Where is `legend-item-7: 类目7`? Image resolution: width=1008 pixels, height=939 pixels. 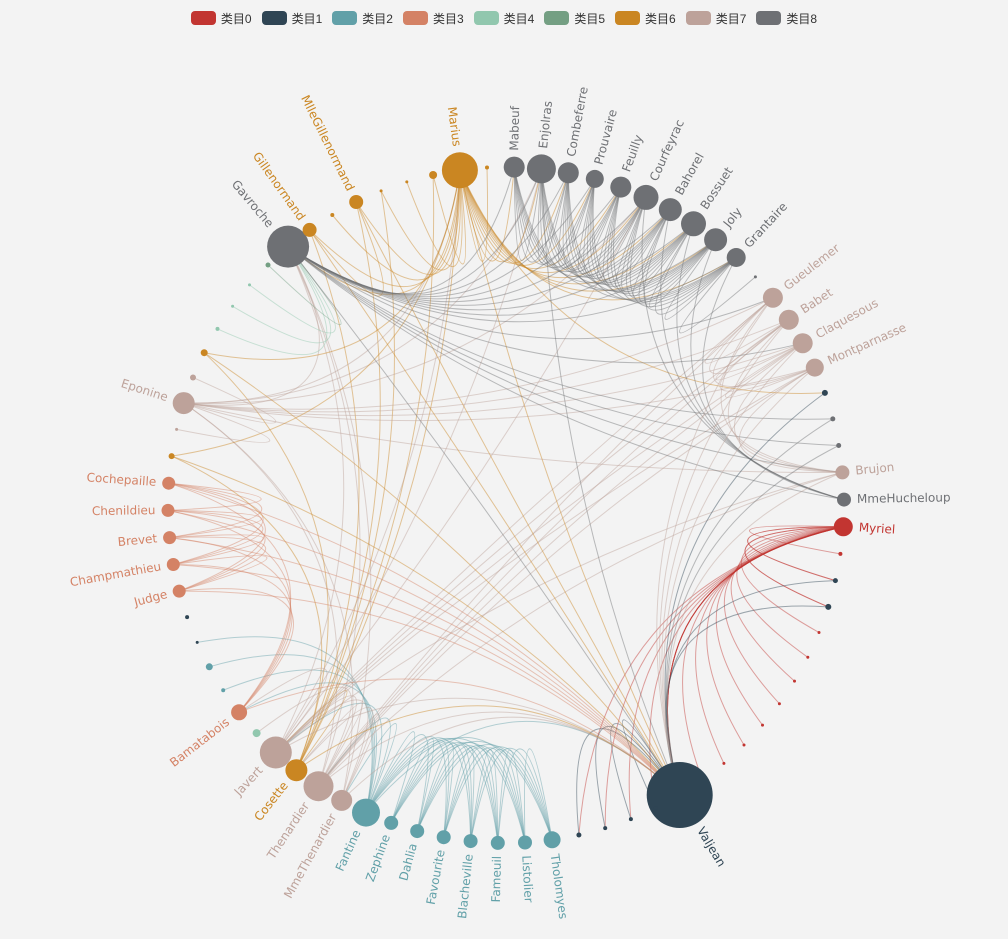
legend-item-7: 类目7 is located at coordinates (715, 18).